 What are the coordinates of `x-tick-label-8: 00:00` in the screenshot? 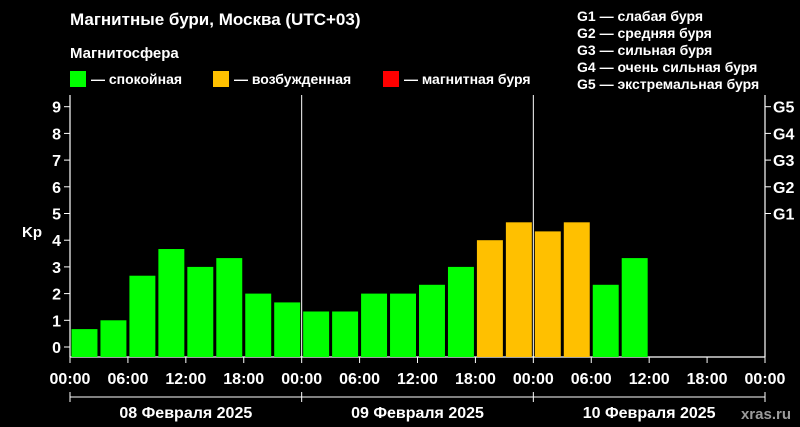 It's located at (533, 379).